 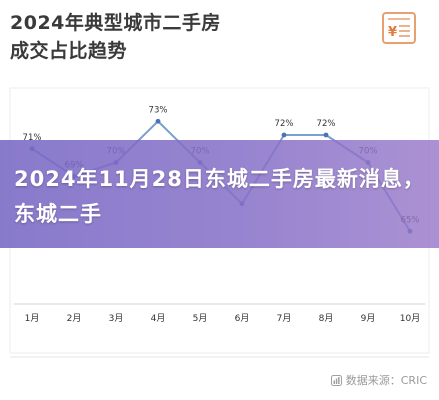 What do you see at coordinates (69, 51) in the screenshot?
I see `chart-title-line-2: 成交占比趋势` at bounding box center [69, 51].